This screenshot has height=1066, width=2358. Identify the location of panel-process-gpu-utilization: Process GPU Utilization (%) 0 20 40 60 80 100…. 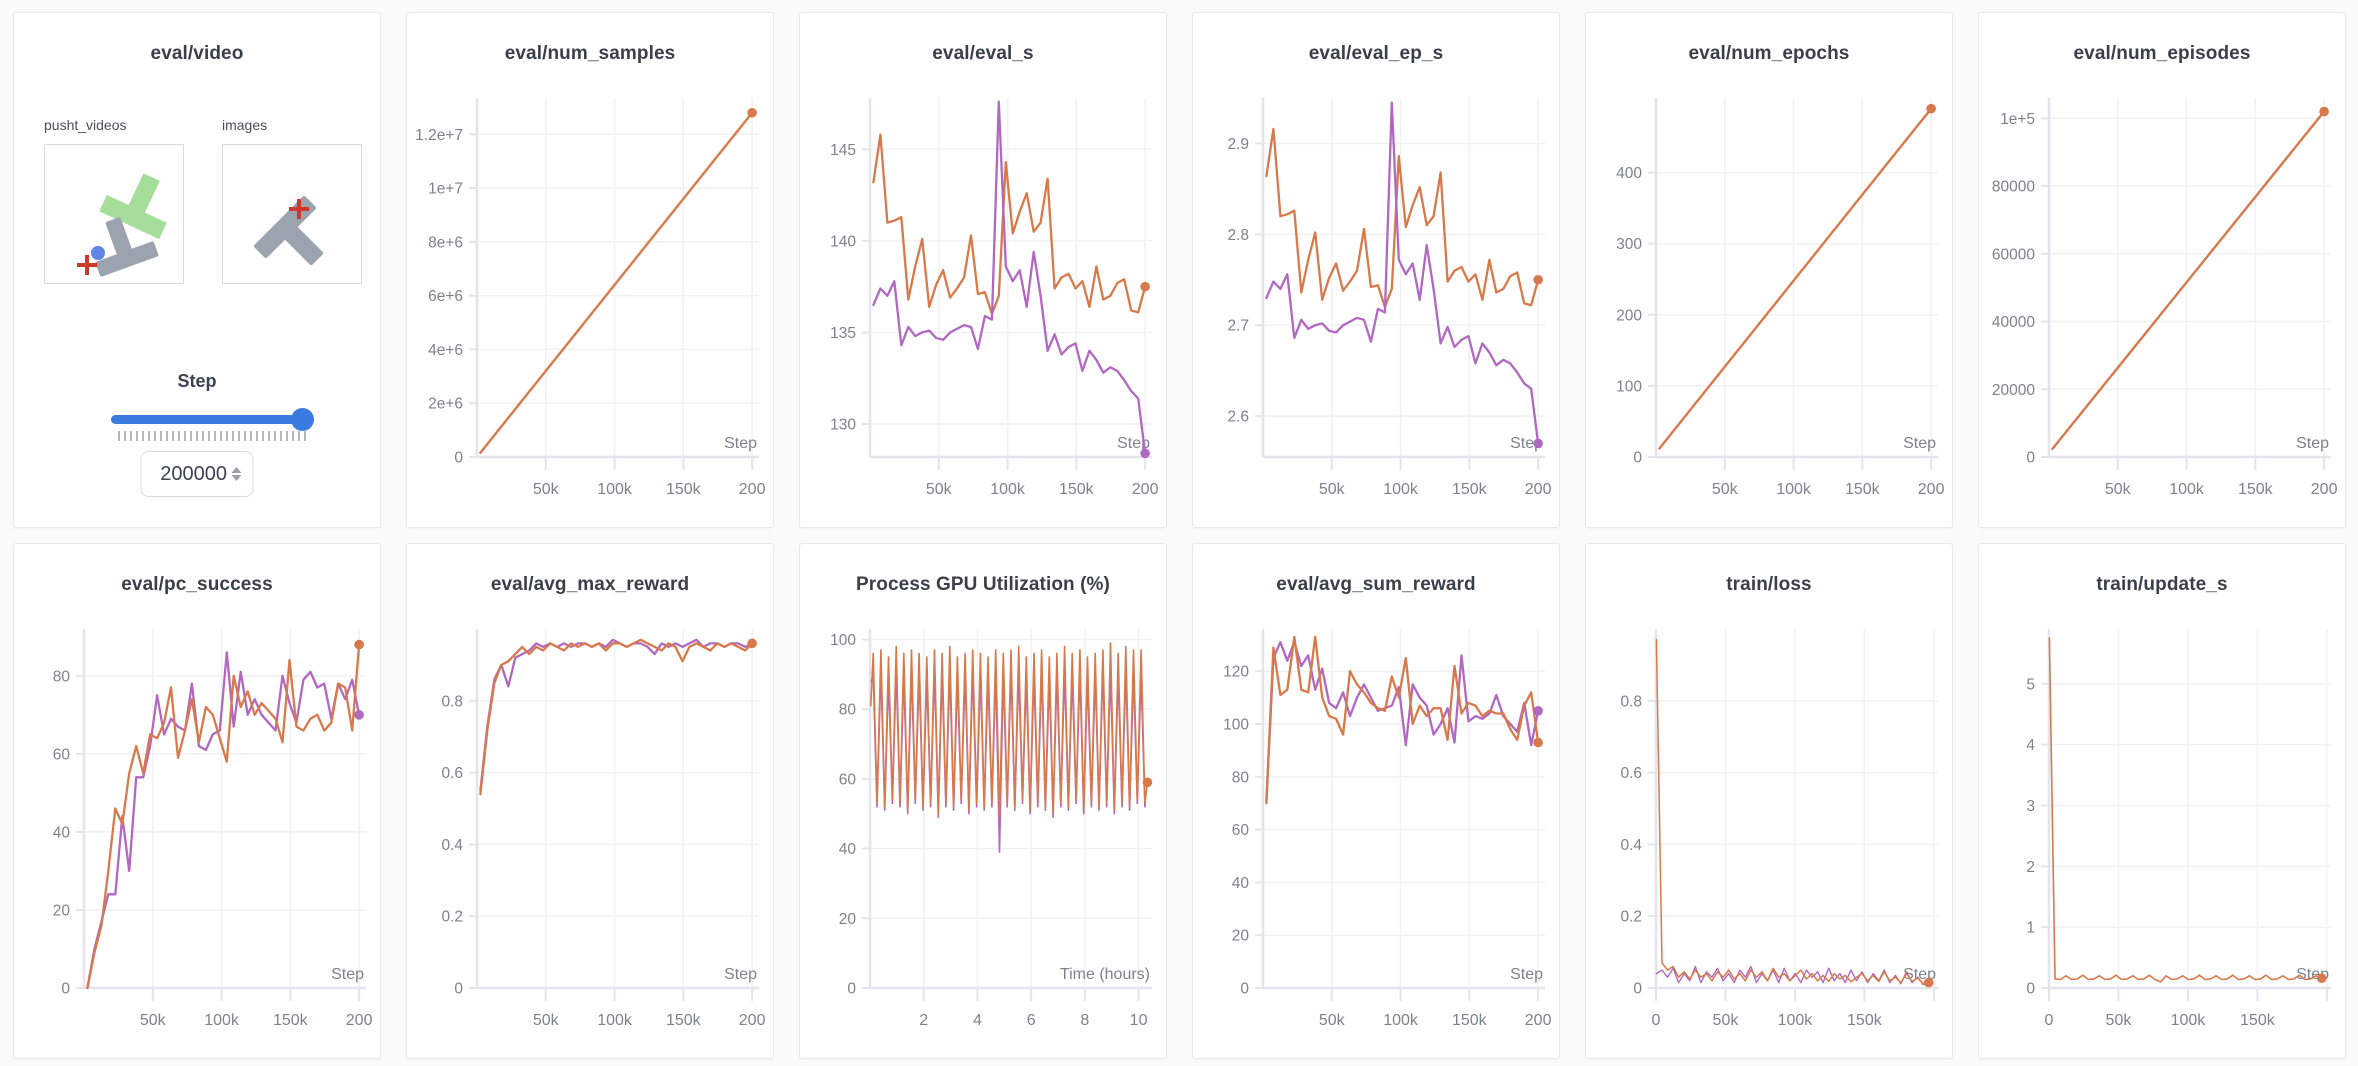
(983, 801).